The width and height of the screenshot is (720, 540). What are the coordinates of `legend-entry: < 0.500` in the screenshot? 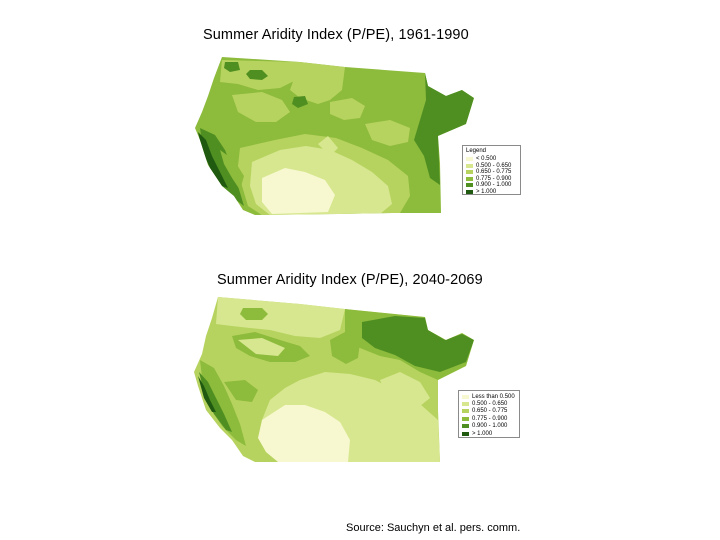 It's located at (491, 159).